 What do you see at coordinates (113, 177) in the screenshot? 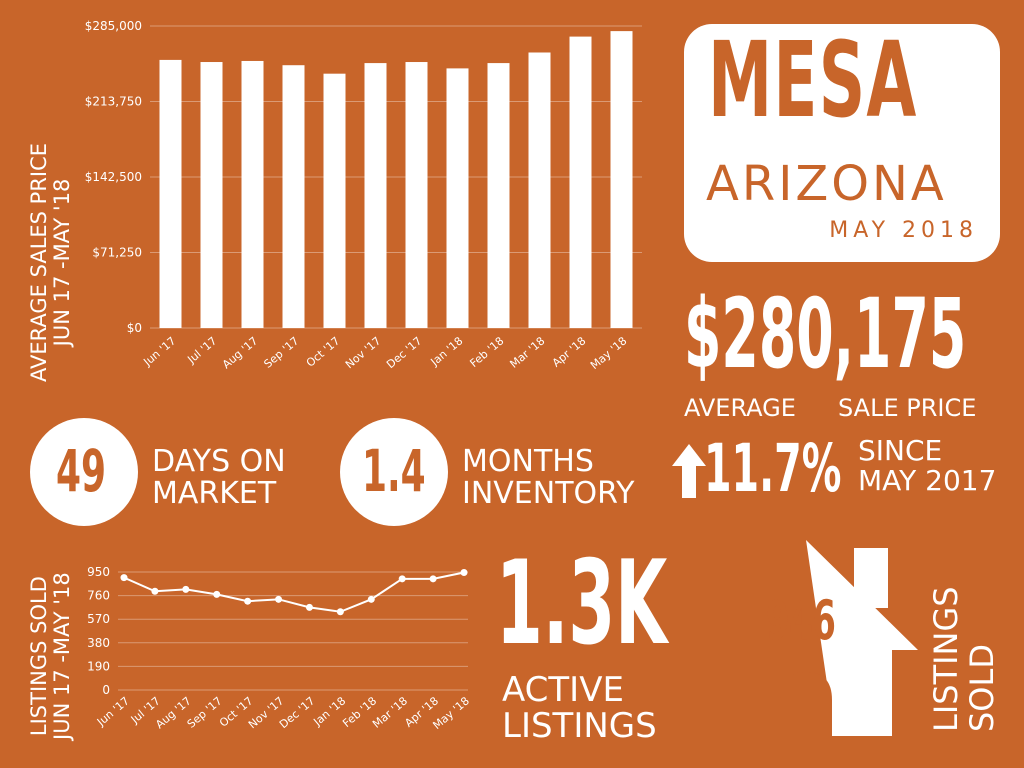
I see `bar-chart-y-tick: $142,500` at bounding box center [113, 177].